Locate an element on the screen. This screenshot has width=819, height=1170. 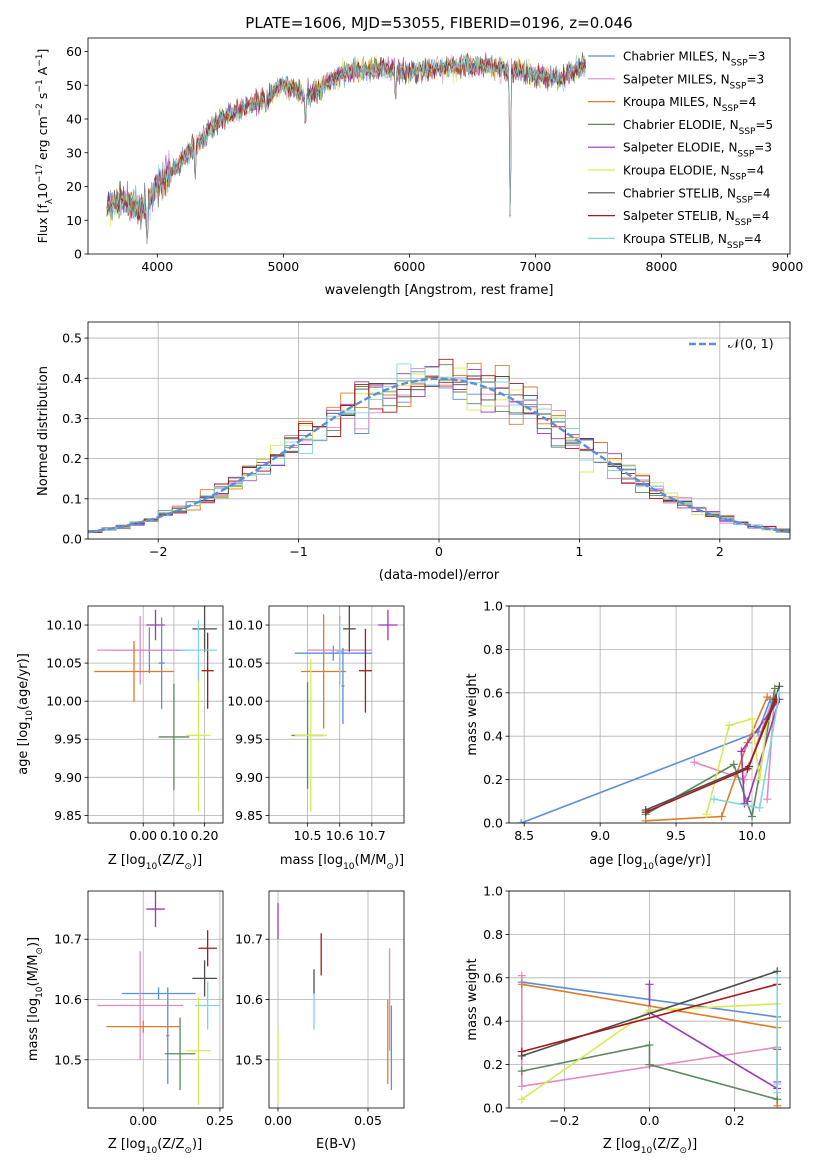
y-tick-label: 10 is located at coordinates (74, 220).